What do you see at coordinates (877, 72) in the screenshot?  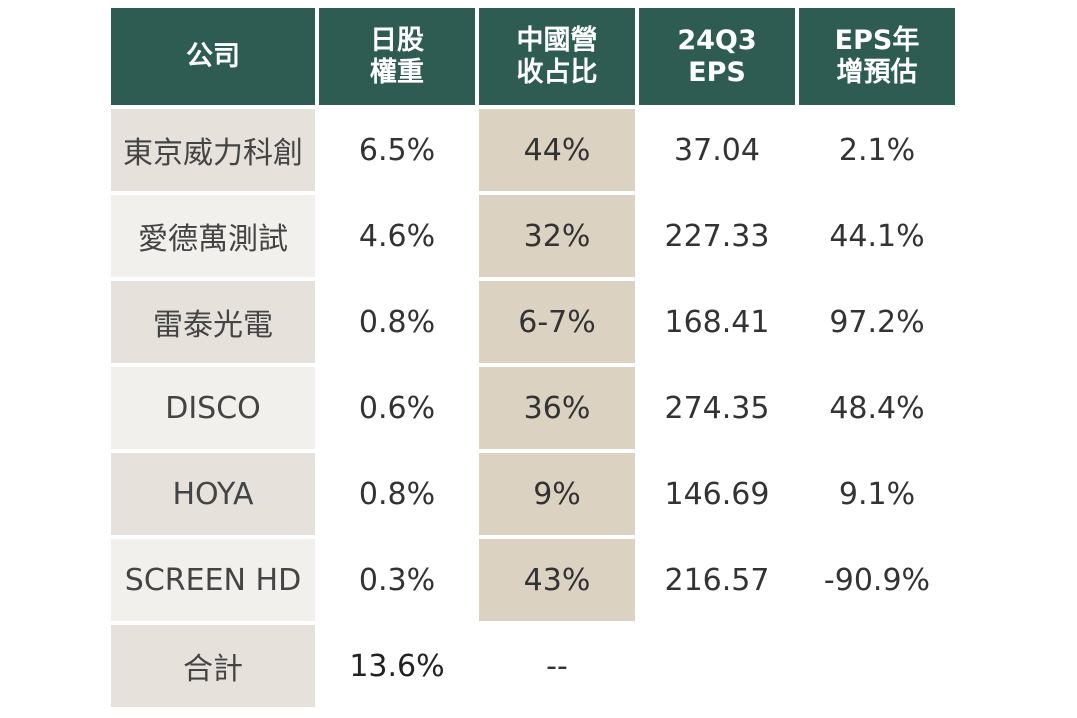 I see `header-growth-line2: 增預估` at bounding box center [877, 72].